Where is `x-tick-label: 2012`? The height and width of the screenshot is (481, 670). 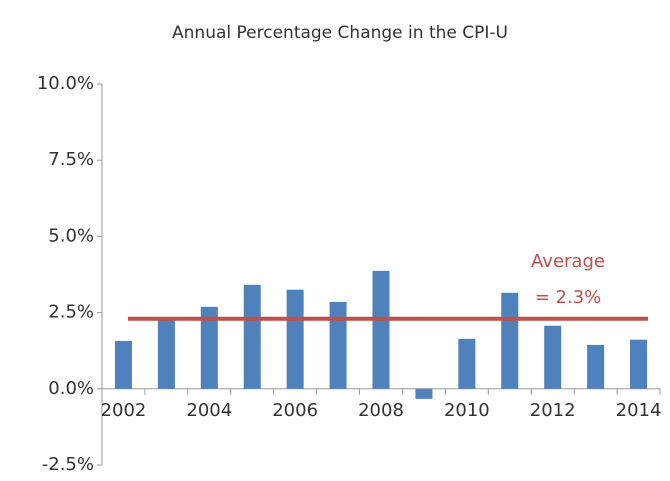
x-tick-label: 2012 is located at coordinates (553, 410).